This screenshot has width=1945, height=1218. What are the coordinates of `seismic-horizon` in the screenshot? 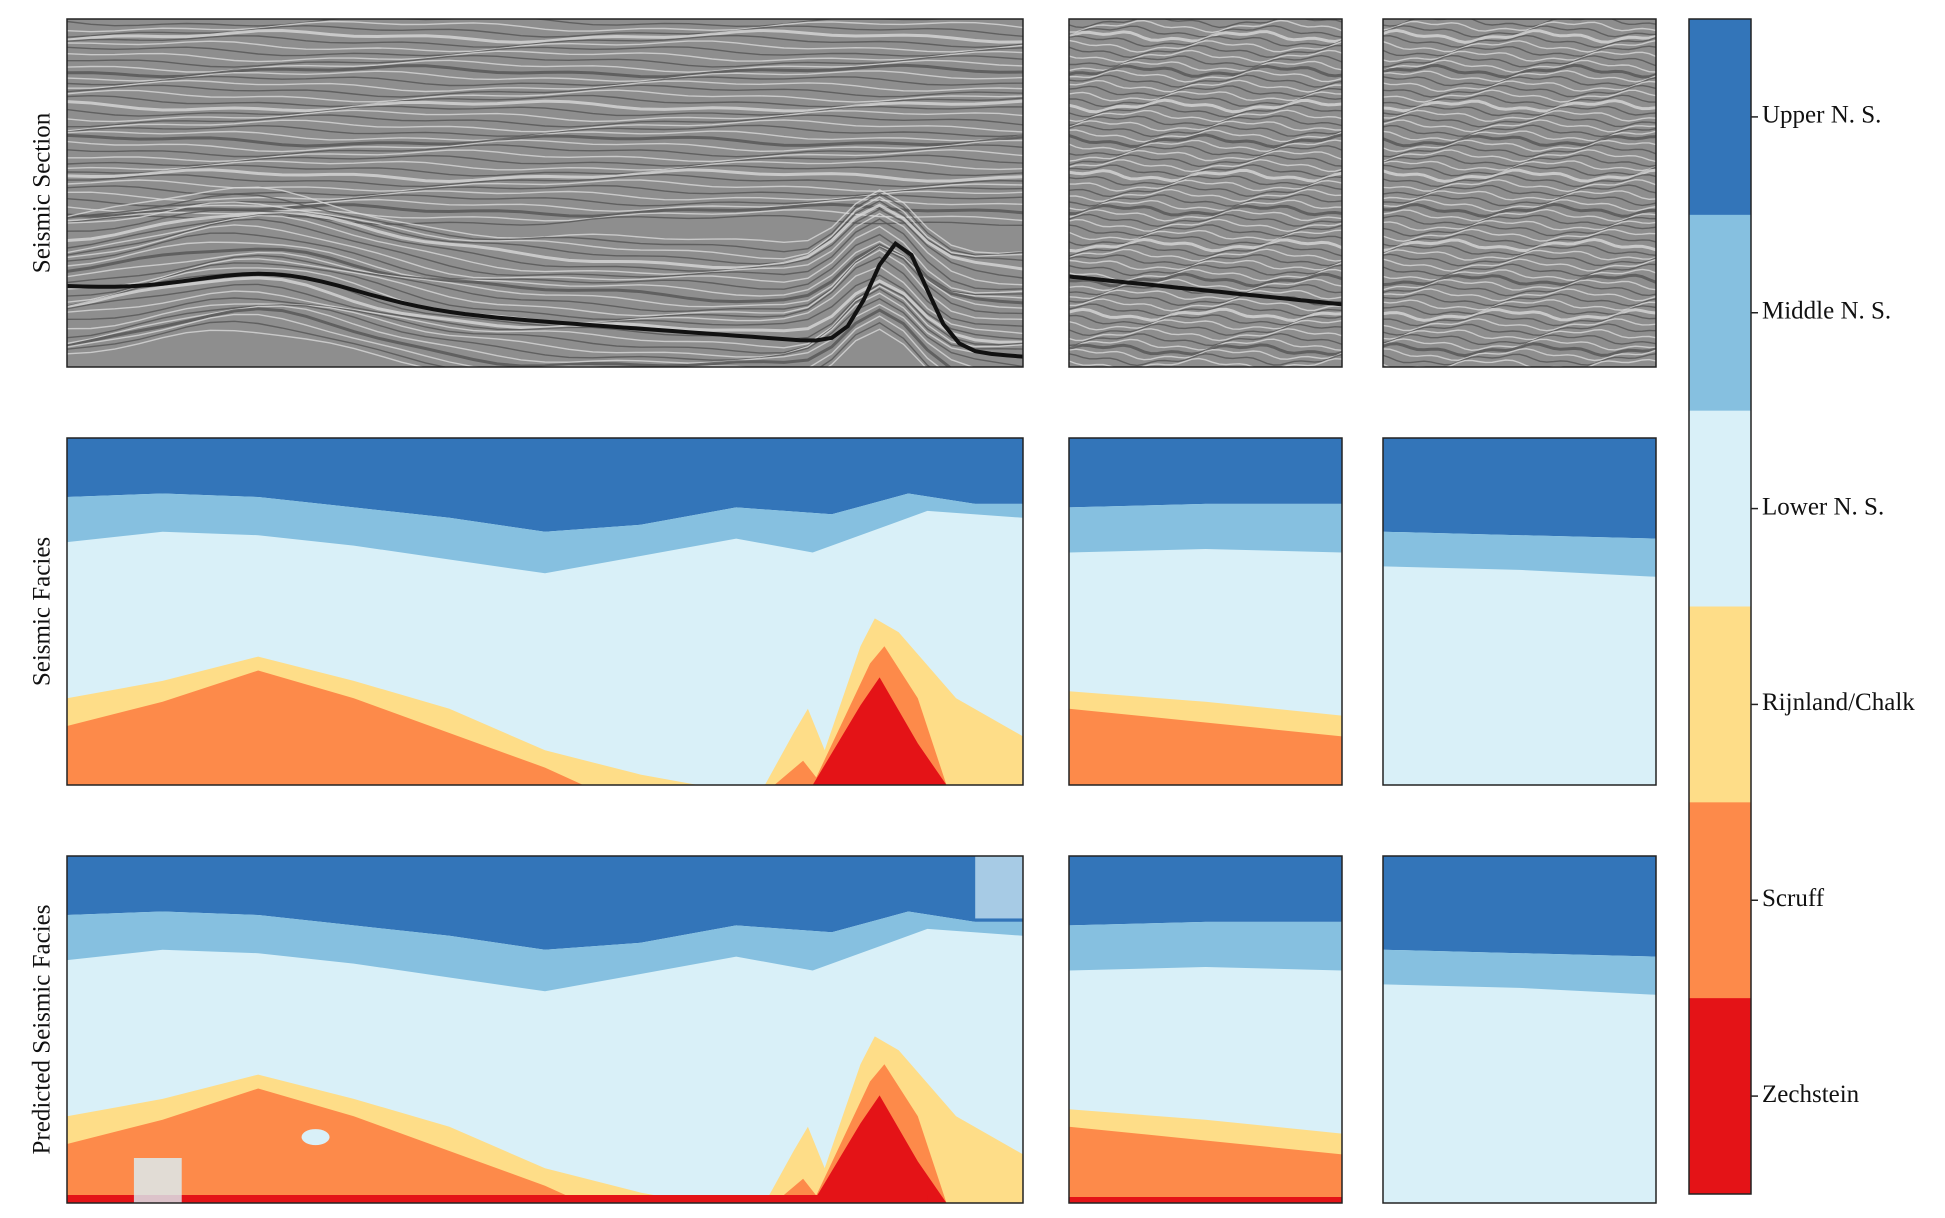 It's located at (545, 299).